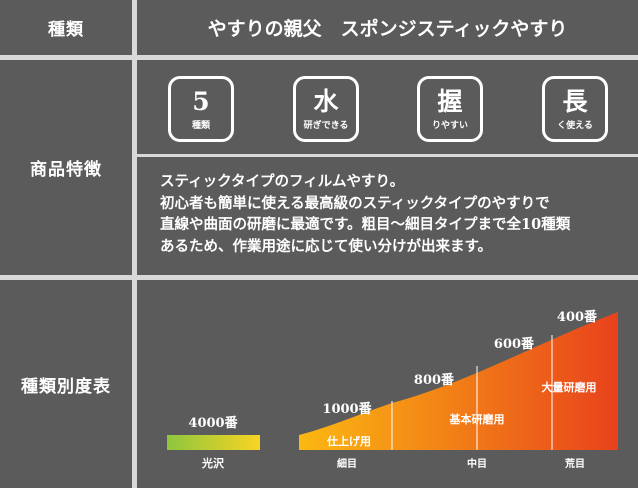 Image resolution: width=638 pixels, height=488 pixels. Describe the element at coordinates (434, 380) in the screenshot. I see `grit-label: 800番` at that location.